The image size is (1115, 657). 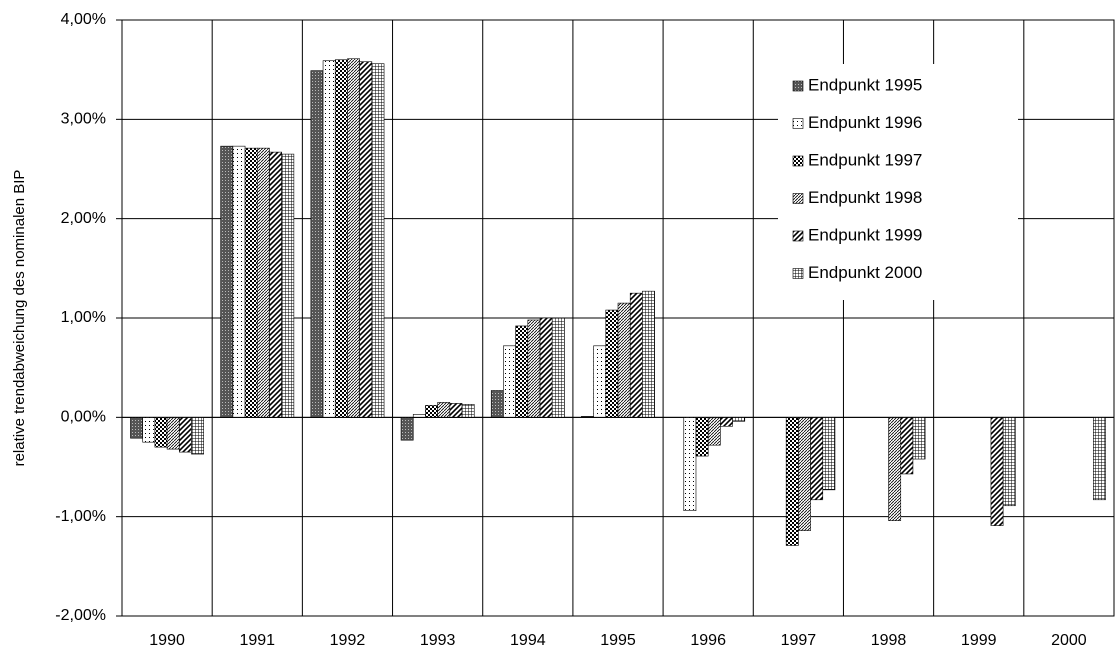 What do you see at coordinates (865, 84) in the screenshot?
I see `legend-label: Endpunkt 1995` at bounding box center [865, 84].